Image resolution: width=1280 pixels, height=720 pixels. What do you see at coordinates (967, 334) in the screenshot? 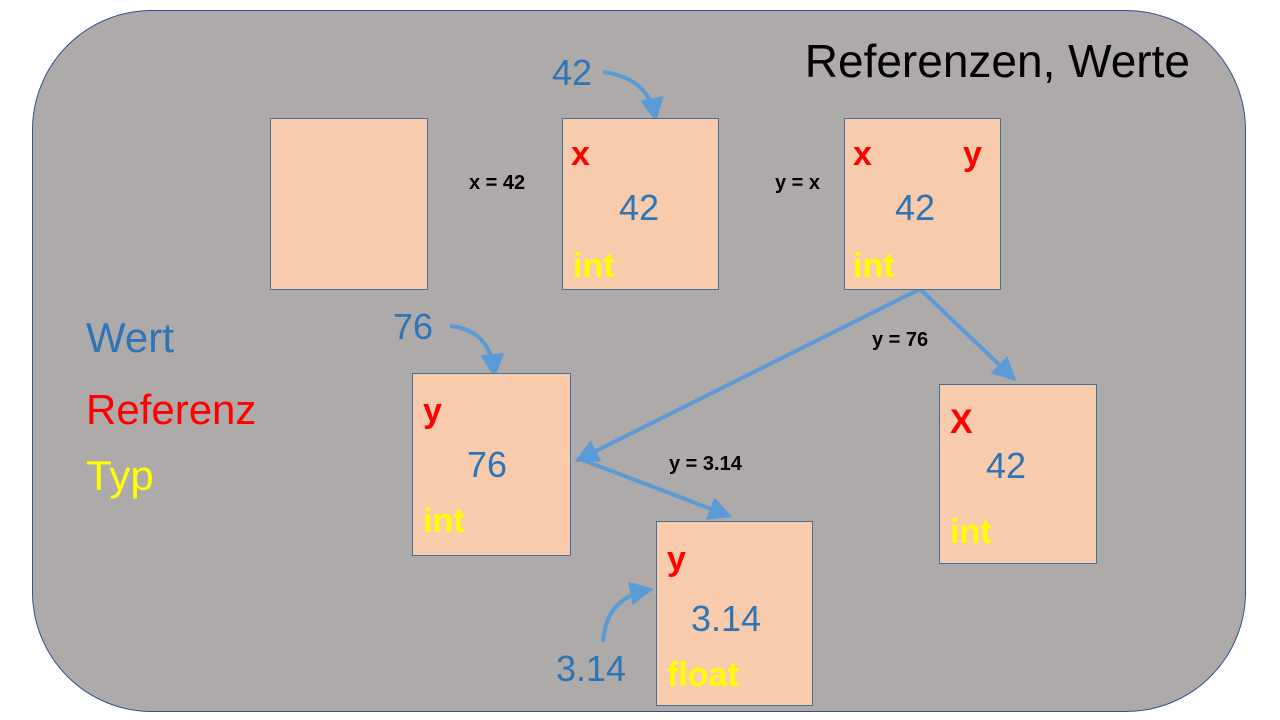
I see `arrow-to-X-box` at bounding box center [967, 334].